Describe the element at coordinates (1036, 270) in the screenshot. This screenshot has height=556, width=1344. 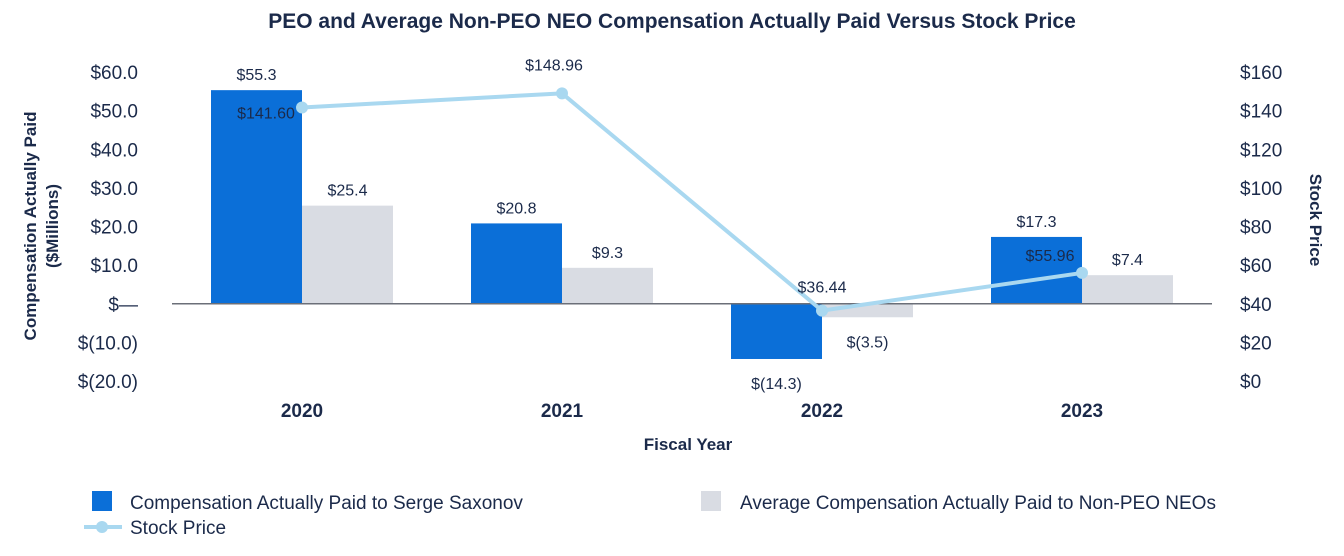
I see `bar-peo-2023` at that location.